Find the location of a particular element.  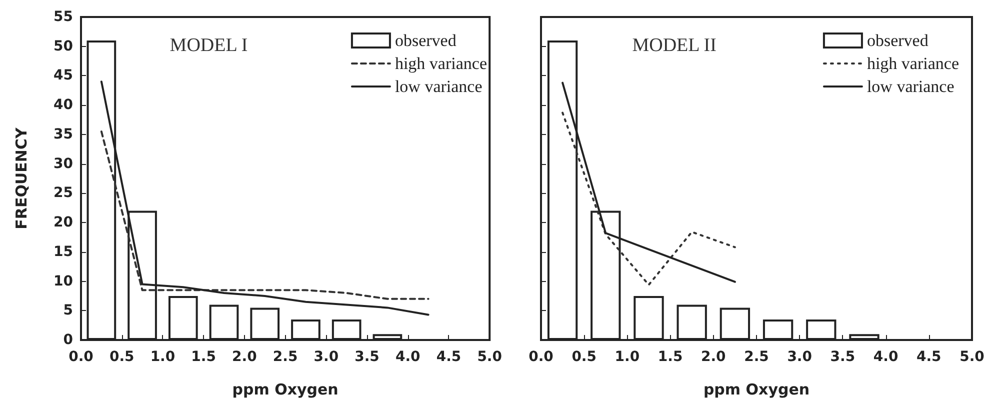

y-tick-label: 35 is located at coordinates (63, 134).